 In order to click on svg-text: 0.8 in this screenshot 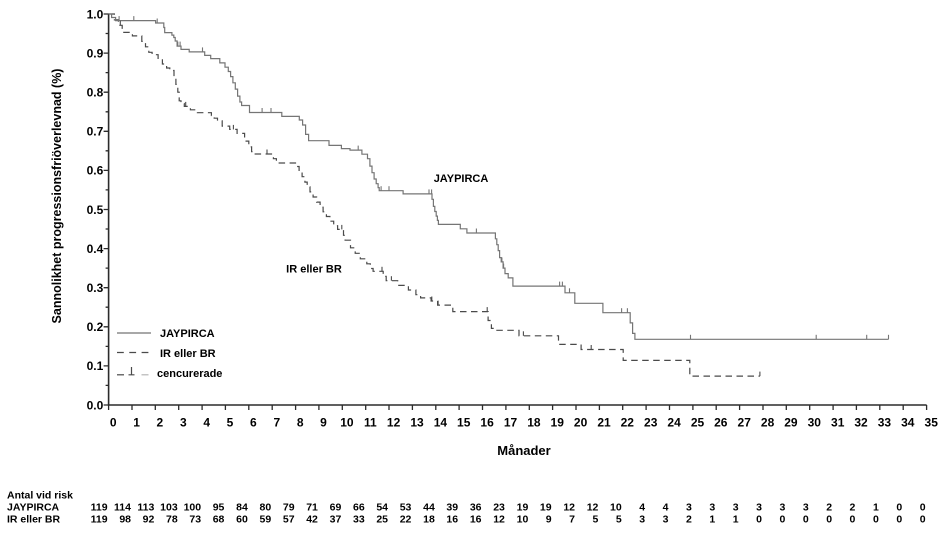, I will do `click(95, 93)`.